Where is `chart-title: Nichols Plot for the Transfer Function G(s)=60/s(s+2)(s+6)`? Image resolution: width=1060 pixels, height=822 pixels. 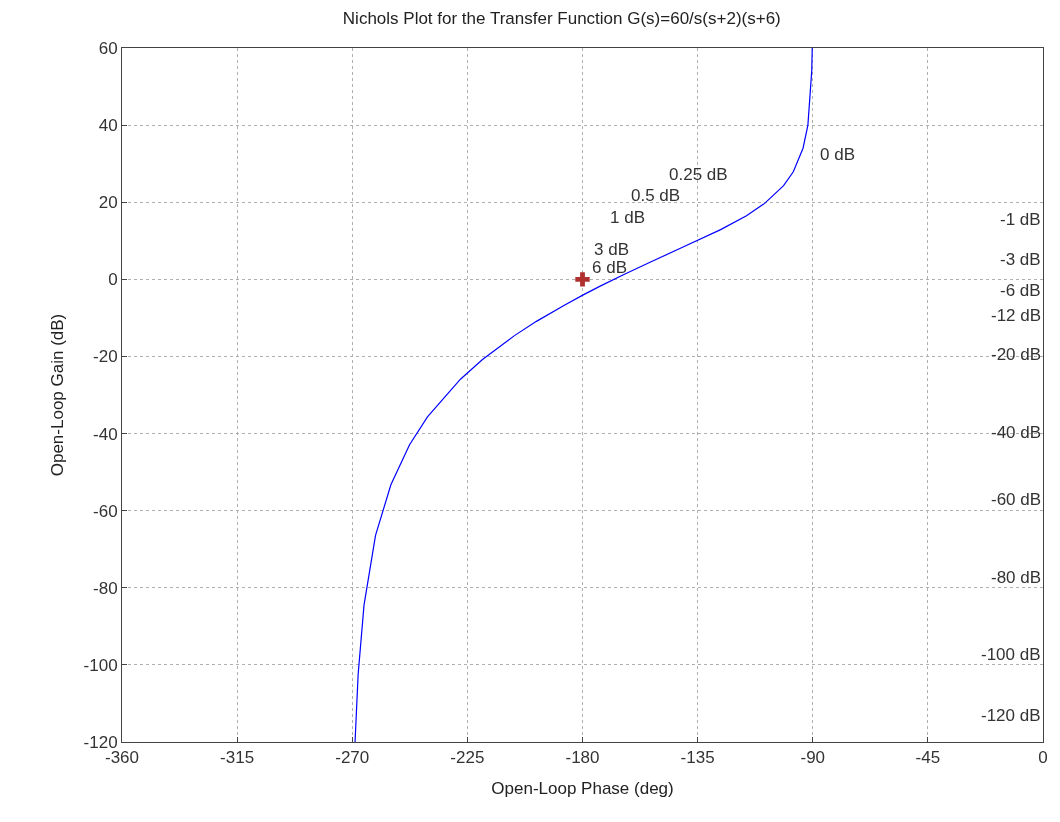
chart-title: Nichols Plot for the Transfer Function G(s)=60/s(s+2)(s+6) is located at coordinates (561, 19).